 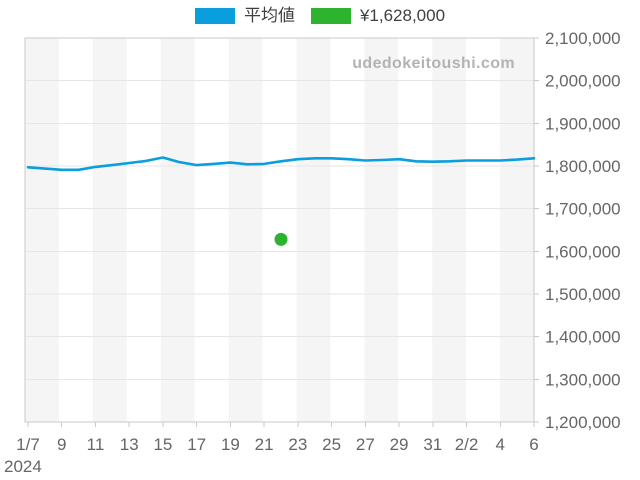 I want to click on listed-price-point, so click(x=281, y=239).